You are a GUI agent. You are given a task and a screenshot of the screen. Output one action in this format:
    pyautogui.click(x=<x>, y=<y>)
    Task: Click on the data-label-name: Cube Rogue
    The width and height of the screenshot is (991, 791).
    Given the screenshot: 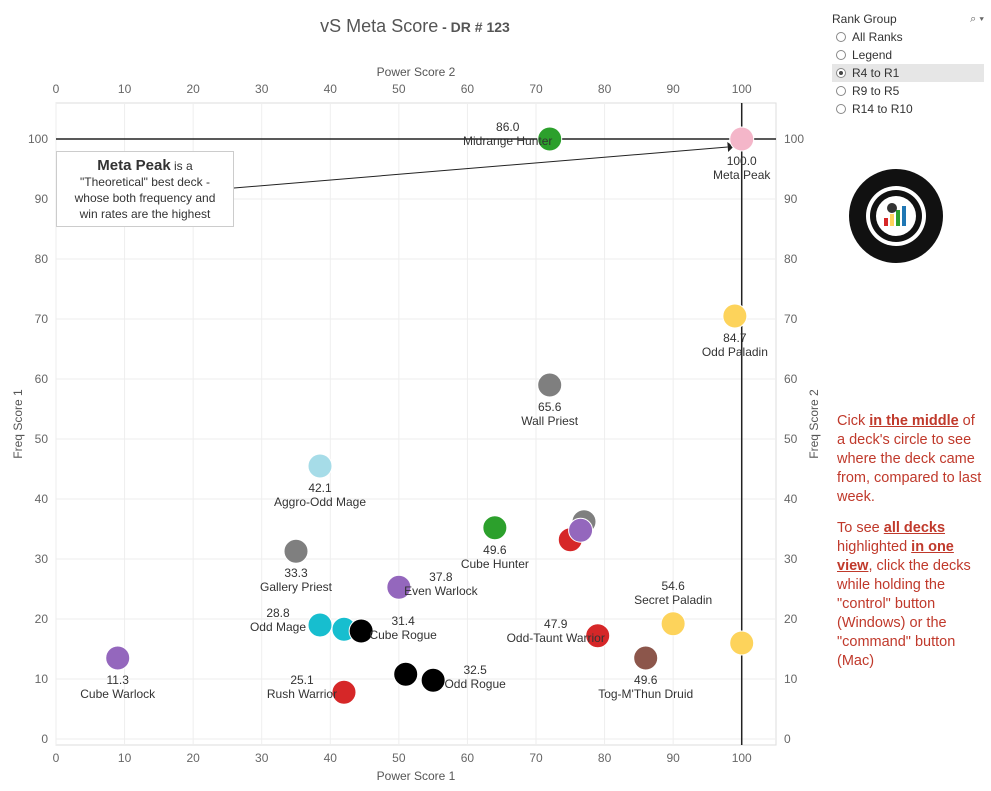 What is the action you would take?
    pyautogui.click(x=403, y=635)
    